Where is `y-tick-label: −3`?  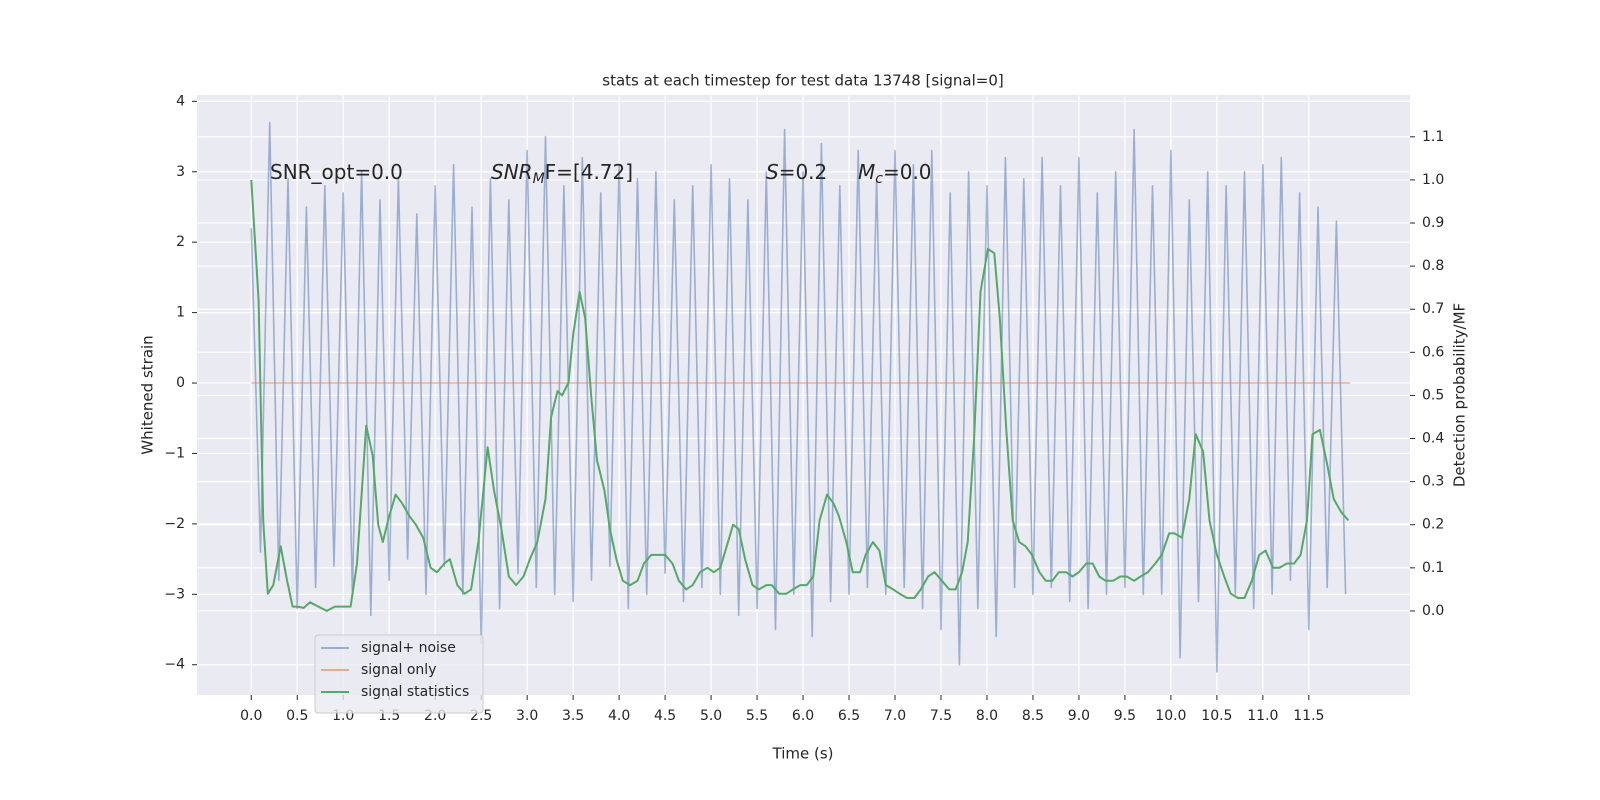
y-tick-label: −3 is located at coordinates (174, 594).